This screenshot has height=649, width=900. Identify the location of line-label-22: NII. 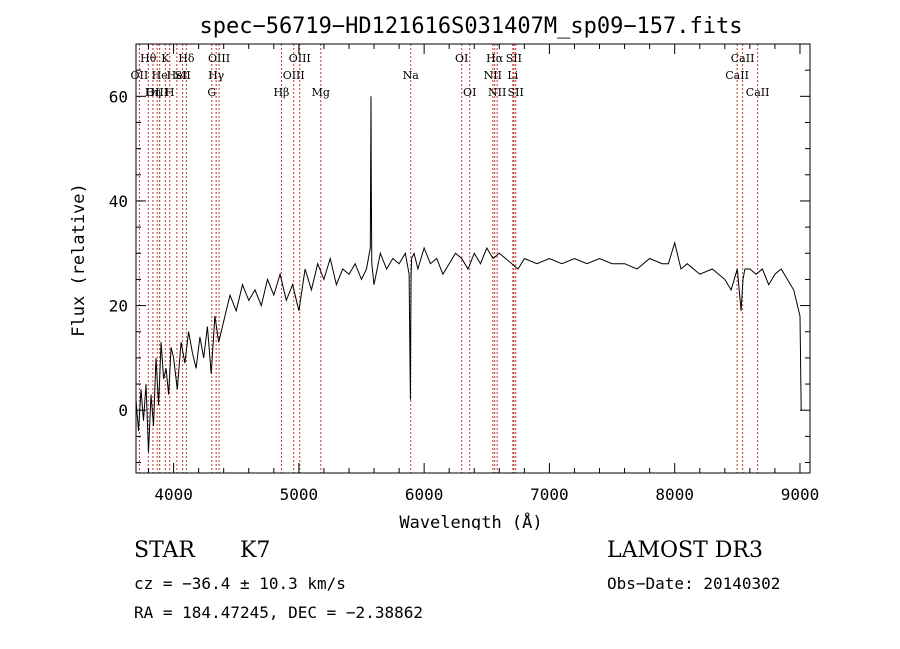
(497, 92).